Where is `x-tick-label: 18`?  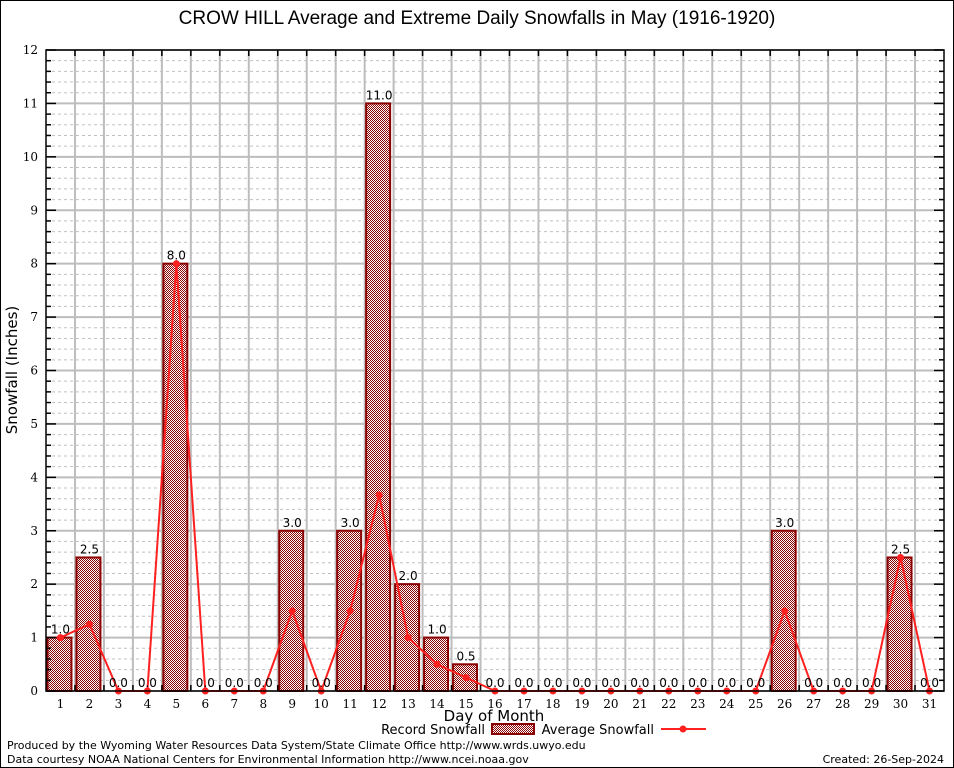 x-tick-label: 18 is located at coordinates (552, 704).